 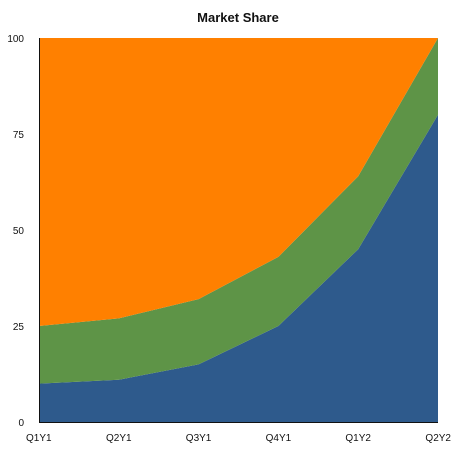 I want to click on y-tick-label: 50, so click(x=19, y=231).